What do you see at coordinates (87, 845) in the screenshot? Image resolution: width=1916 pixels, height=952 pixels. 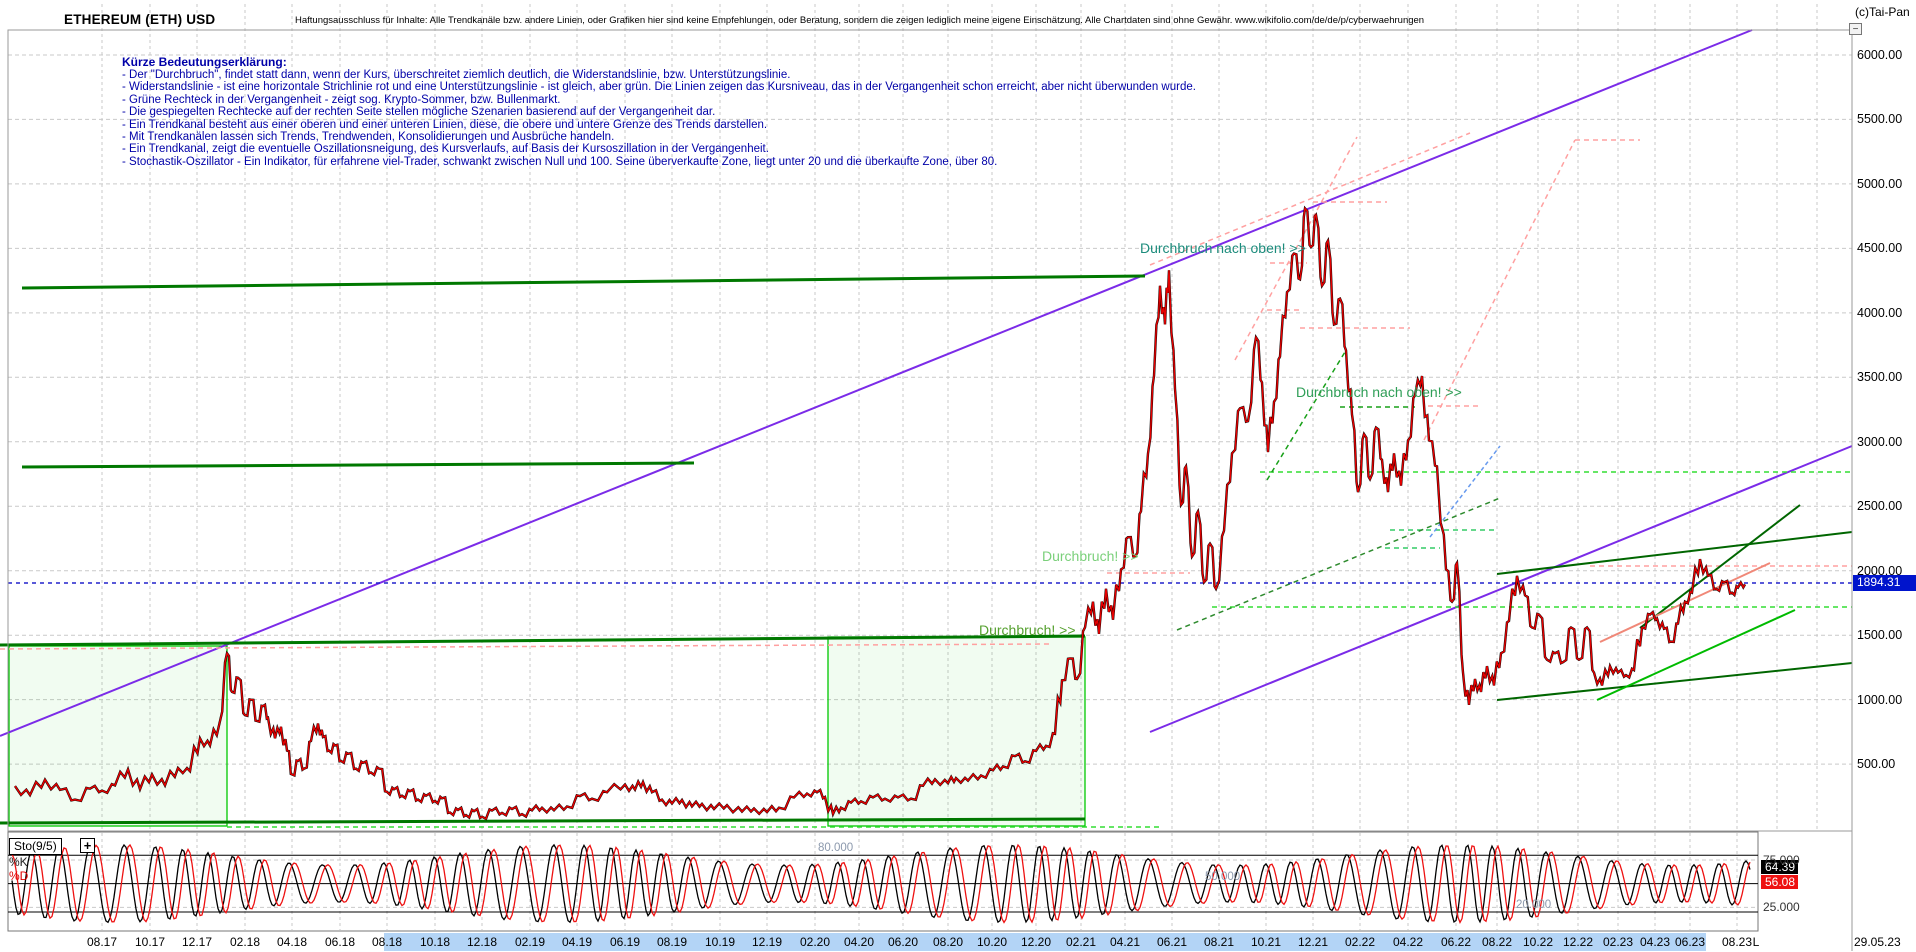 I see `add-indicator-button: +` at bounding box center [87, 845].